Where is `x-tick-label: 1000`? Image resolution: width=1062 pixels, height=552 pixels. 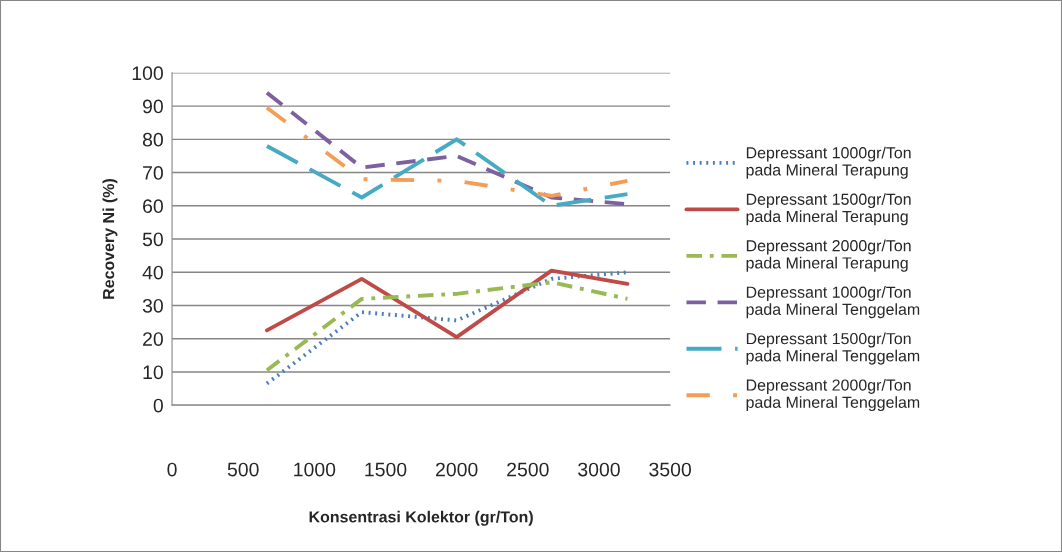
x-tick-label: 1000 is located at coordinates (315, 469).